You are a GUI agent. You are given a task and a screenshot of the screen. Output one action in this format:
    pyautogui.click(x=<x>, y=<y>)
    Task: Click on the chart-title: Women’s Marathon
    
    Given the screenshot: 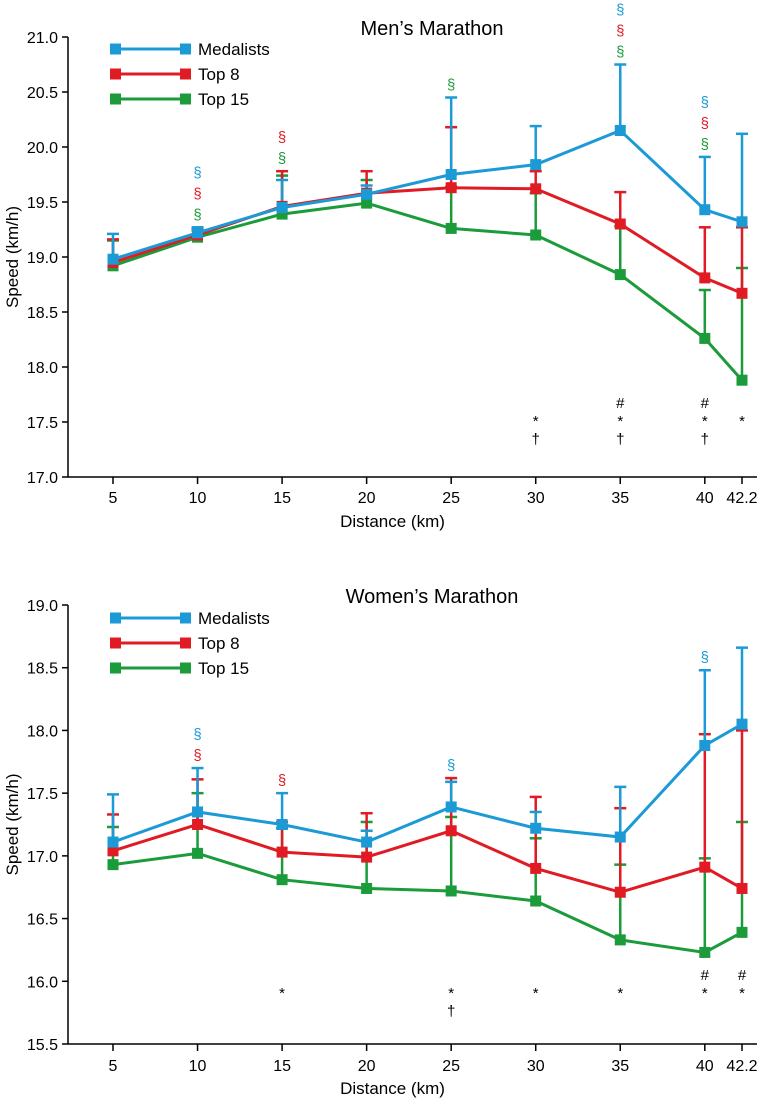 What is the action you would take?
    pyautogui.click(x=432, y=597)
    